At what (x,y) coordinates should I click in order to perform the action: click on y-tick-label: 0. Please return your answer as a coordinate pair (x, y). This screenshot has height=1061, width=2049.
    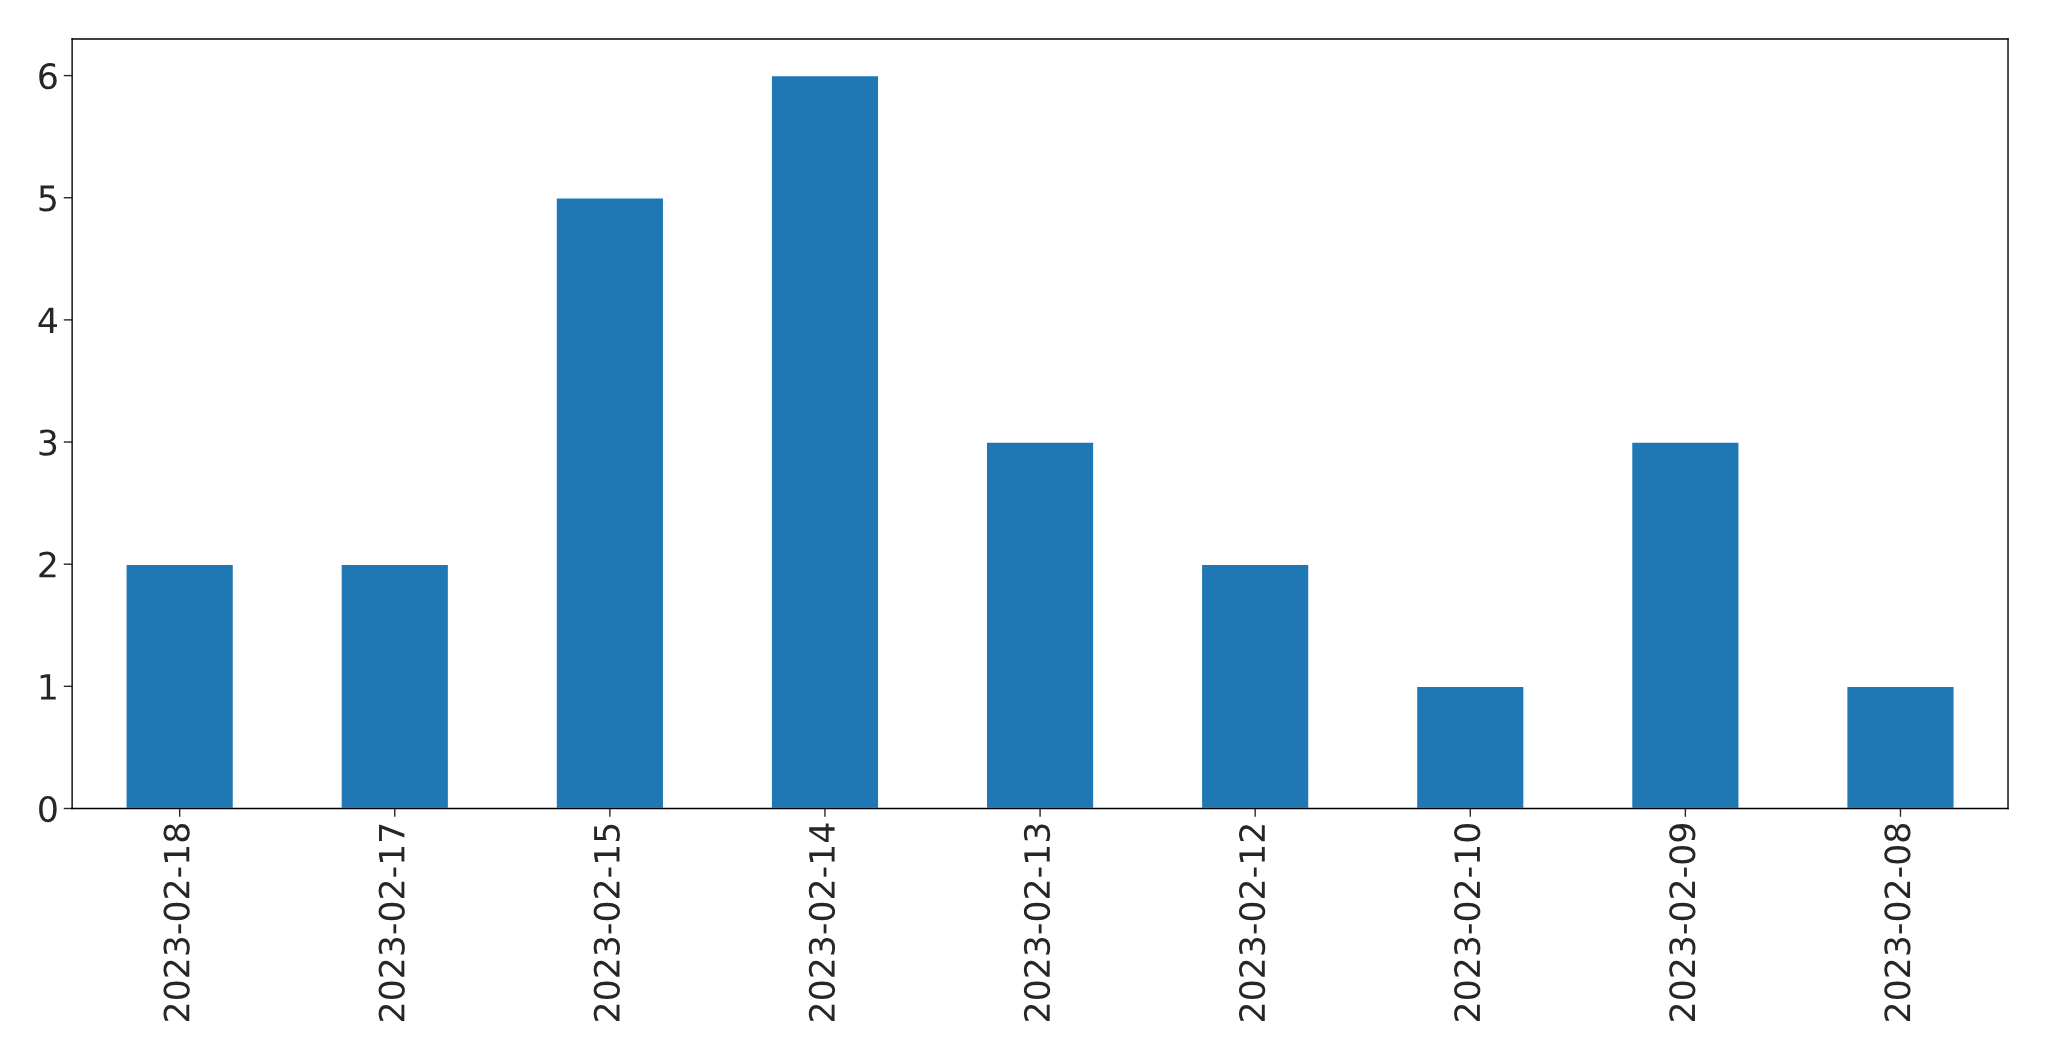
    Looking at the image, I should click on (48, 809).